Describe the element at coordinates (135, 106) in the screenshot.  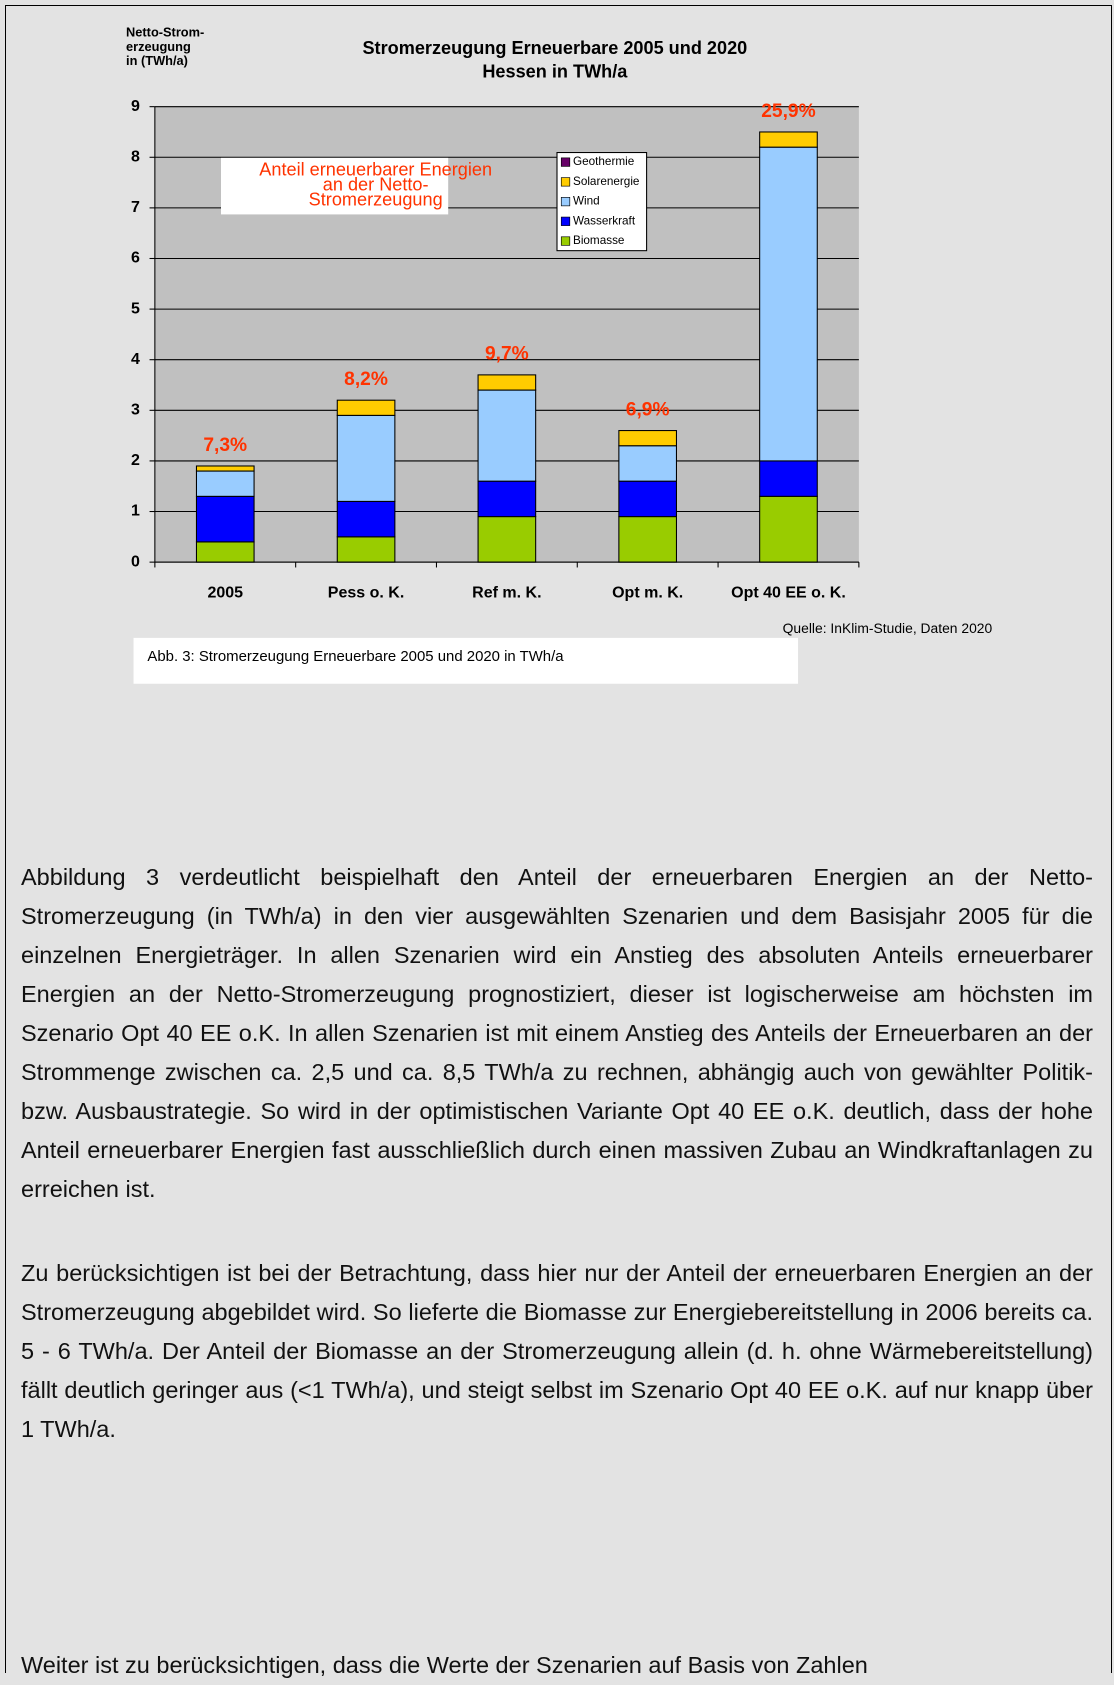
I see `y-tick-label: 9` at that location.